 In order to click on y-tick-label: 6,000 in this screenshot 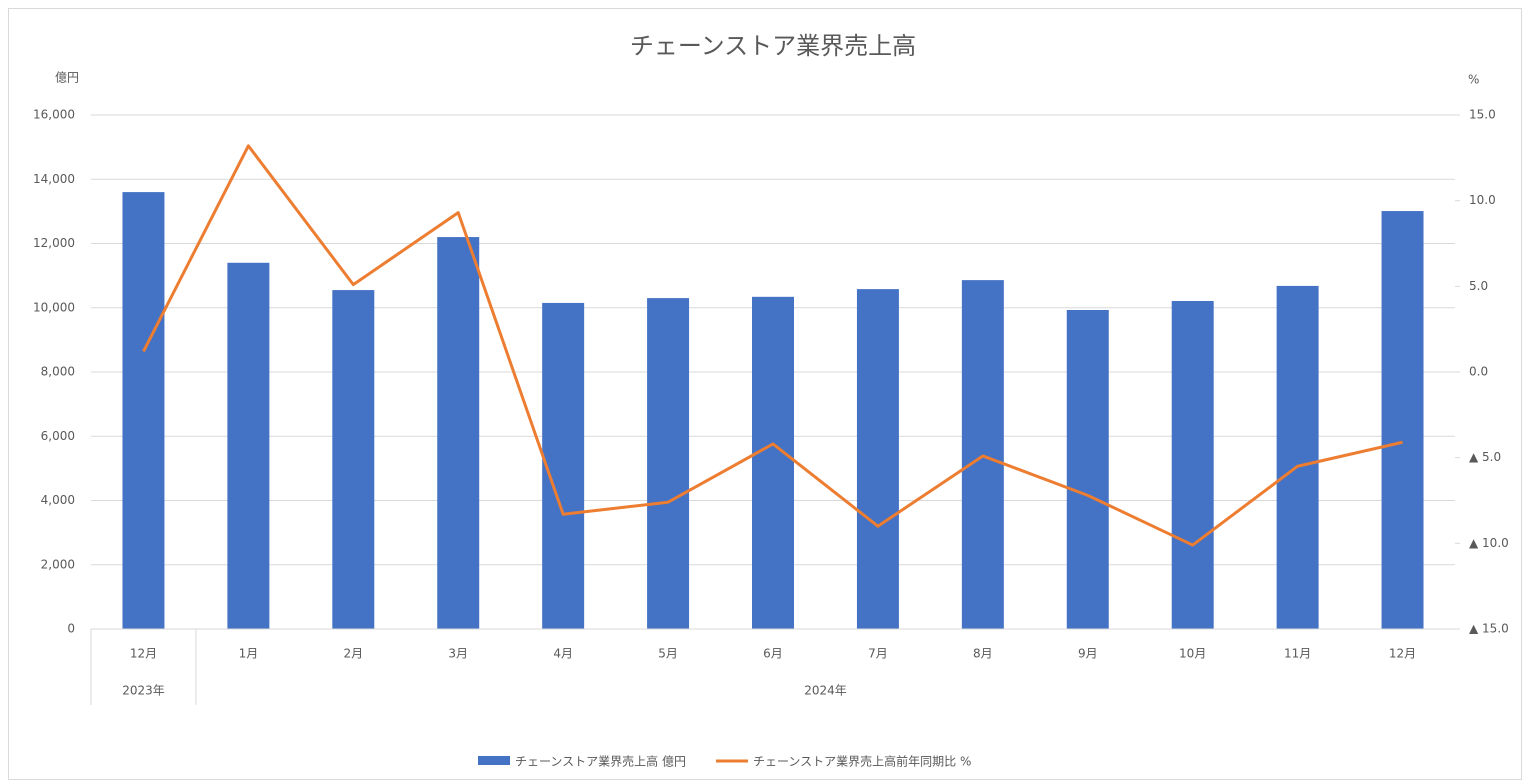, I will do `click(58, 436)`.